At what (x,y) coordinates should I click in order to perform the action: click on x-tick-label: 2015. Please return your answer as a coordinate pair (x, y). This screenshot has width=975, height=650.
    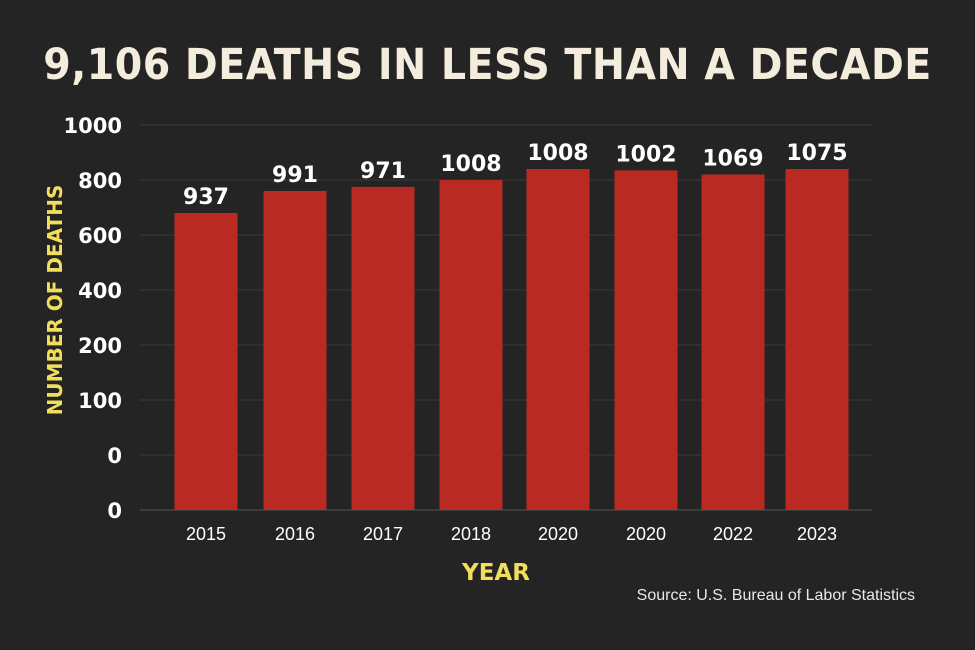
    Looking at the image, I should click on (206, 534).